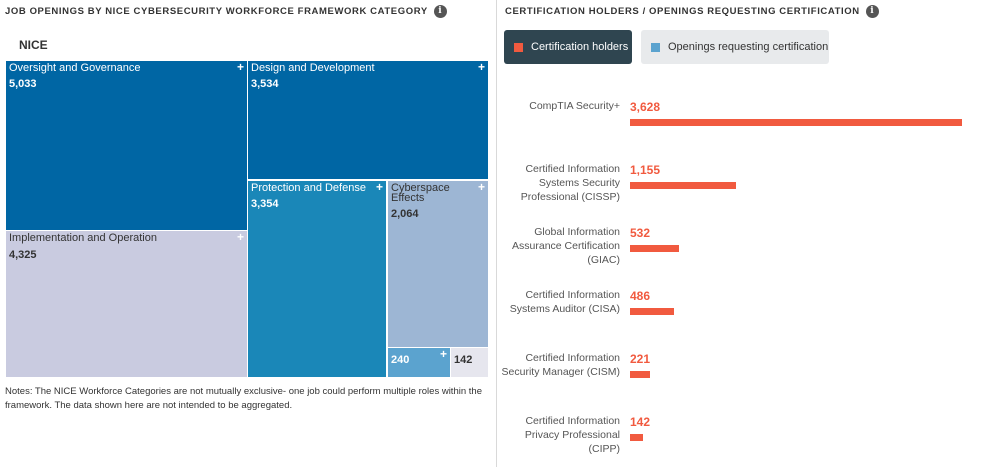 This screenshot has width=1002, height=467. Describe the element at coordinates (640, 359) in the screenshot. I see `bar-value-label: 221` at that location.